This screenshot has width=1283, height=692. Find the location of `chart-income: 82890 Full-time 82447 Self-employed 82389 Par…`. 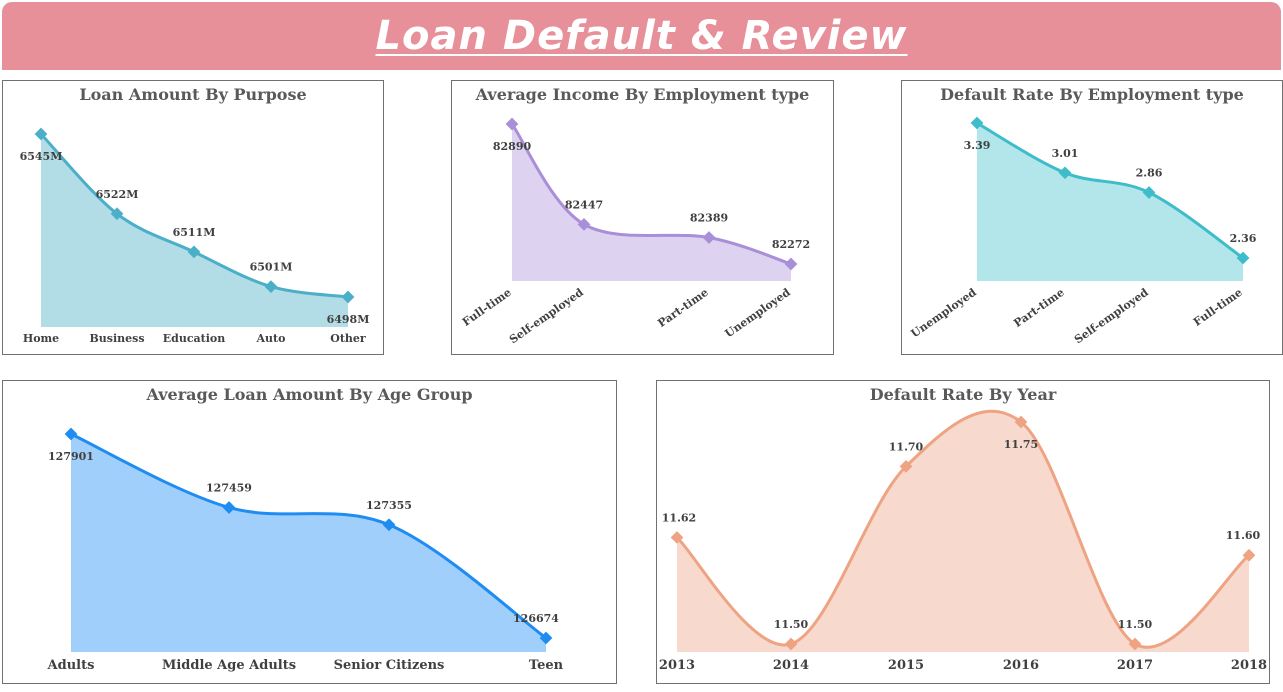

chart-income: 82890 Full-time 82447 Self-employed 82389 Par… is located at coordinates (635, 232).